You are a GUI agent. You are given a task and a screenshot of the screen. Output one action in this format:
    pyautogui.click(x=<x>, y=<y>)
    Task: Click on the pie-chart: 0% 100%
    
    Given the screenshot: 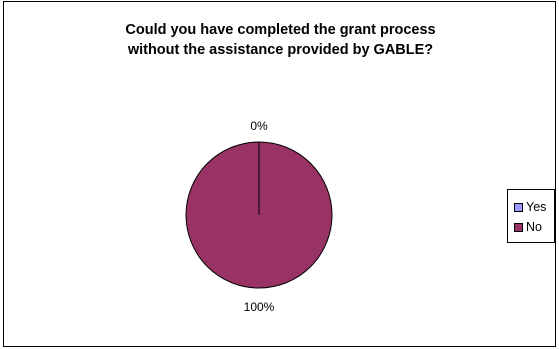 What is the action you would take?
    pyautogui.click(x=259, y=216)
    